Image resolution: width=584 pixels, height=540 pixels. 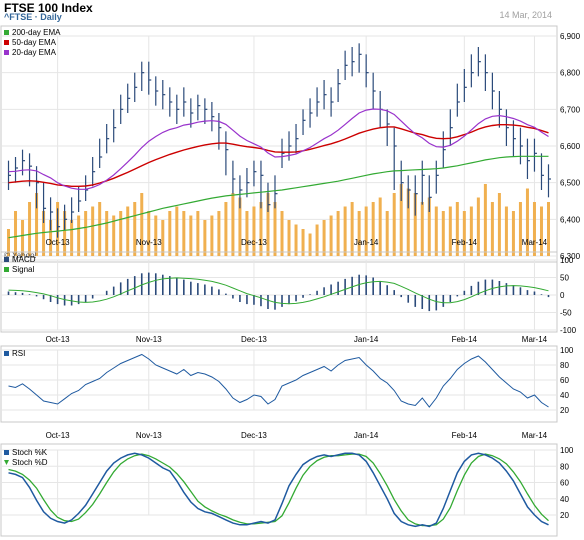 I want to click on rsi-x-ticks: Oct-13 Nov-13 Dec-13 Jan-14 Feb-14 Mar-14, so click(x=297, y=435).